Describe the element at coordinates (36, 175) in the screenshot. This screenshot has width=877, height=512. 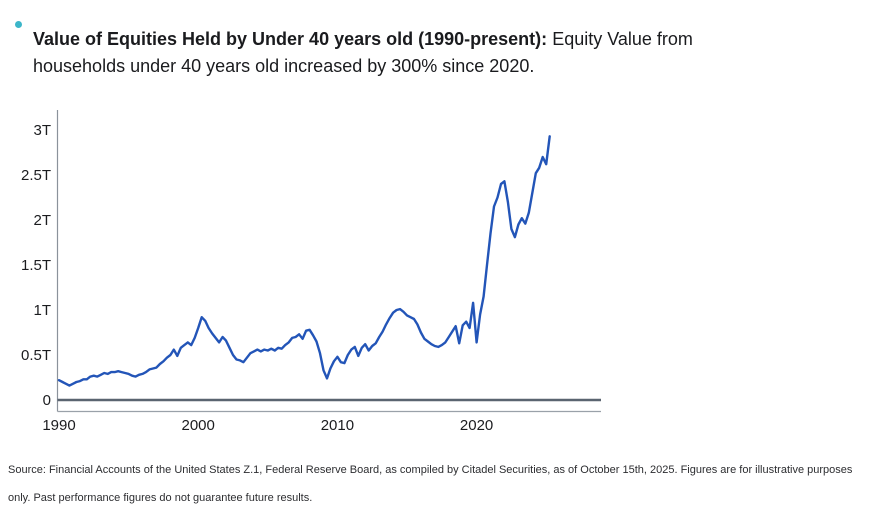
I see `y-tick-label: 2.5T` at that location.